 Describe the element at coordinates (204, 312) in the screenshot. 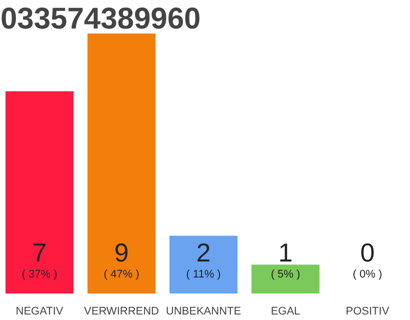

I see `x-tick-label: UNBEKANNTE` at that location.